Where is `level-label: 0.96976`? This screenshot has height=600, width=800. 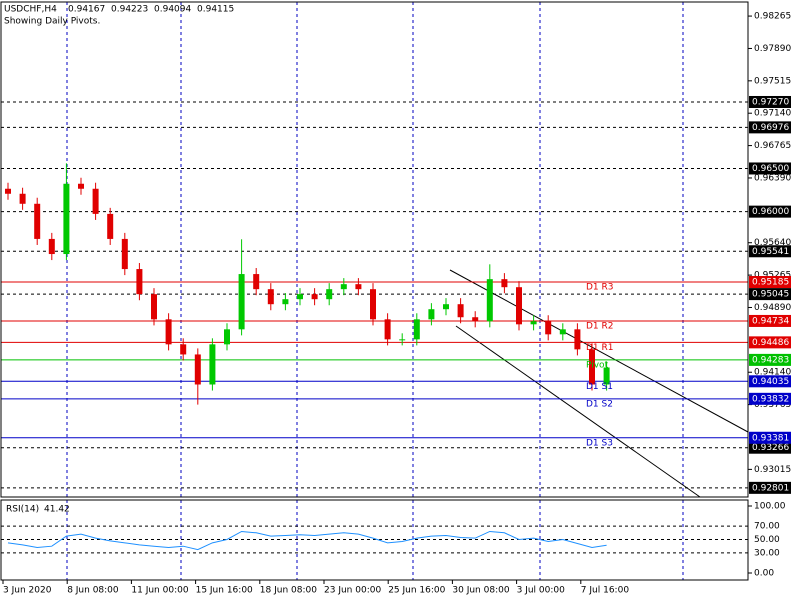
level-label: 0.96976 is located at coordinates (770, 128).